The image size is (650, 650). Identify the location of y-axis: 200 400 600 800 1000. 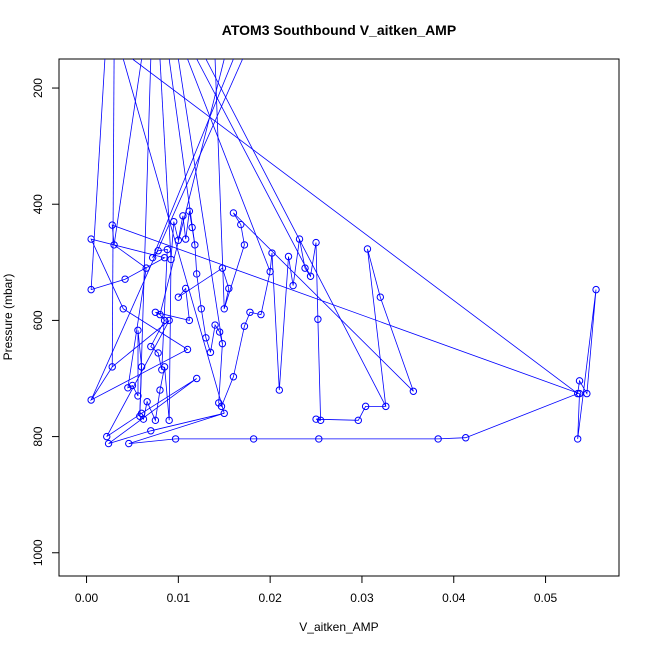
(45, 322).